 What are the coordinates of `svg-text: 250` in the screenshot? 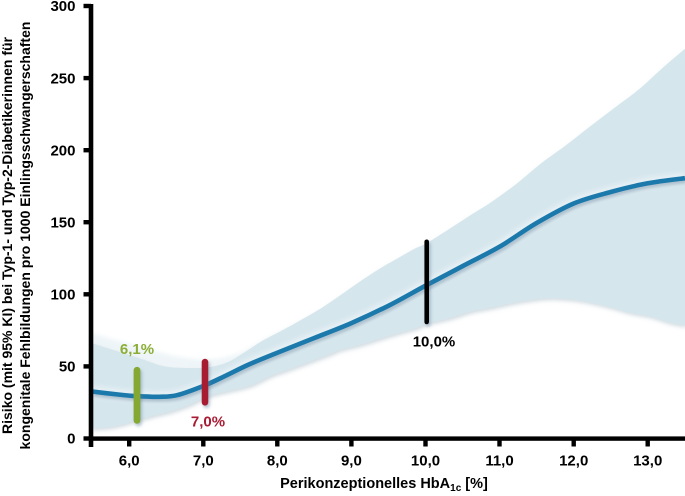 It's located at (62, 78).